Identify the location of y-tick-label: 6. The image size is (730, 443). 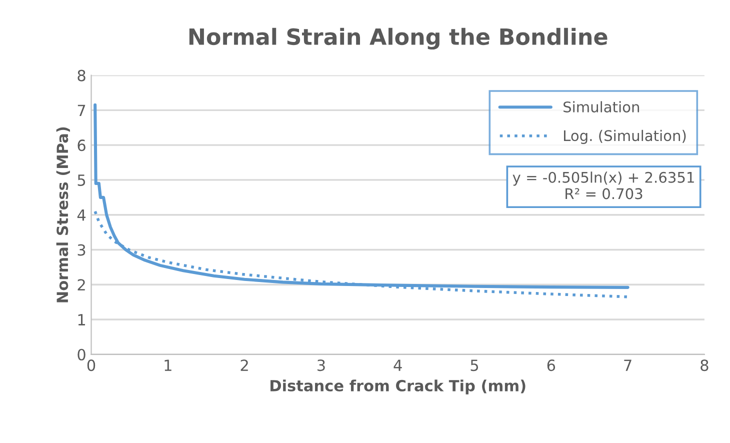
(82, 146).